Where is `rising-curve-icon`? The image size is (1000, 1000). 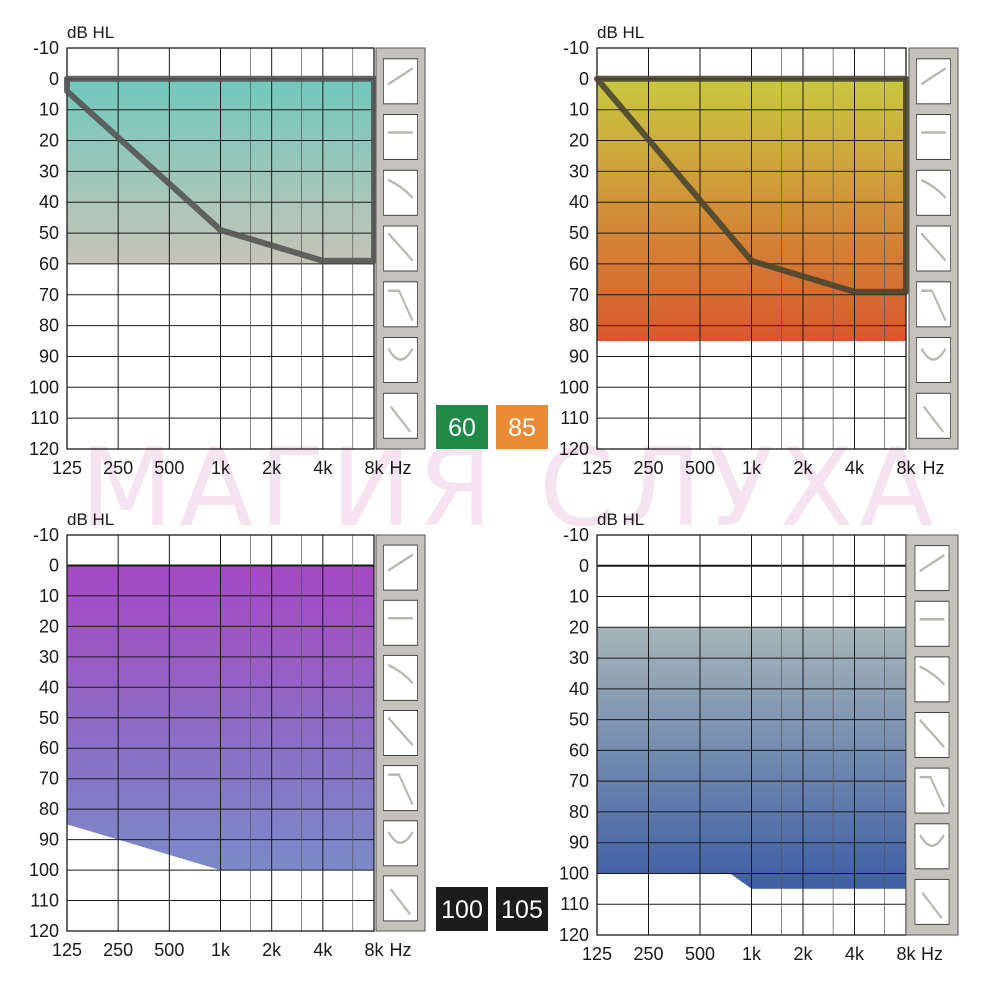
rising-curve-icon is located at coordinates (932, 568).